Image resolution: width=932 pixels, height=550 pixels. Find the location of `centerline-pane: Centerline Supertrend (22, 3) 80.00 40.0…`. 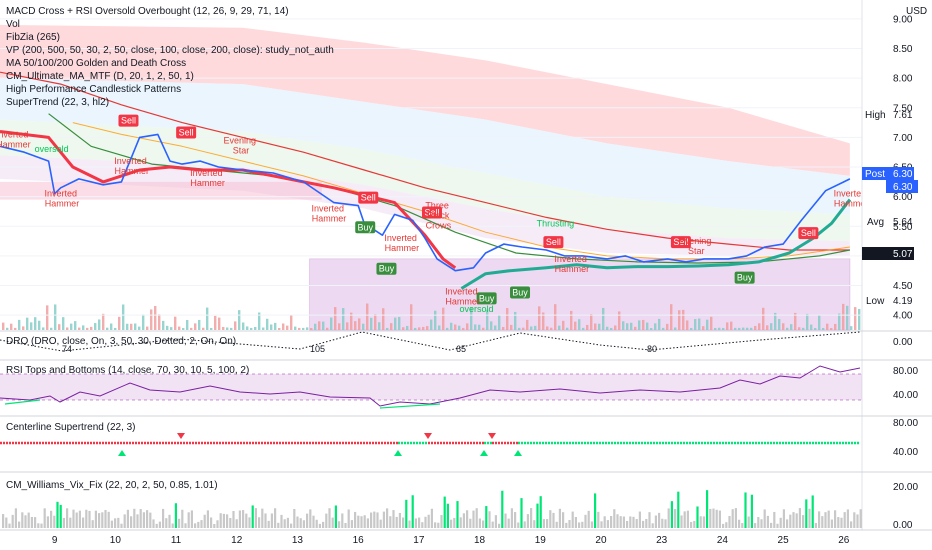

centerline-pane: Centerline Supertrend (22, 3) 80.00 40.0… is located at coordinates (466, 436).